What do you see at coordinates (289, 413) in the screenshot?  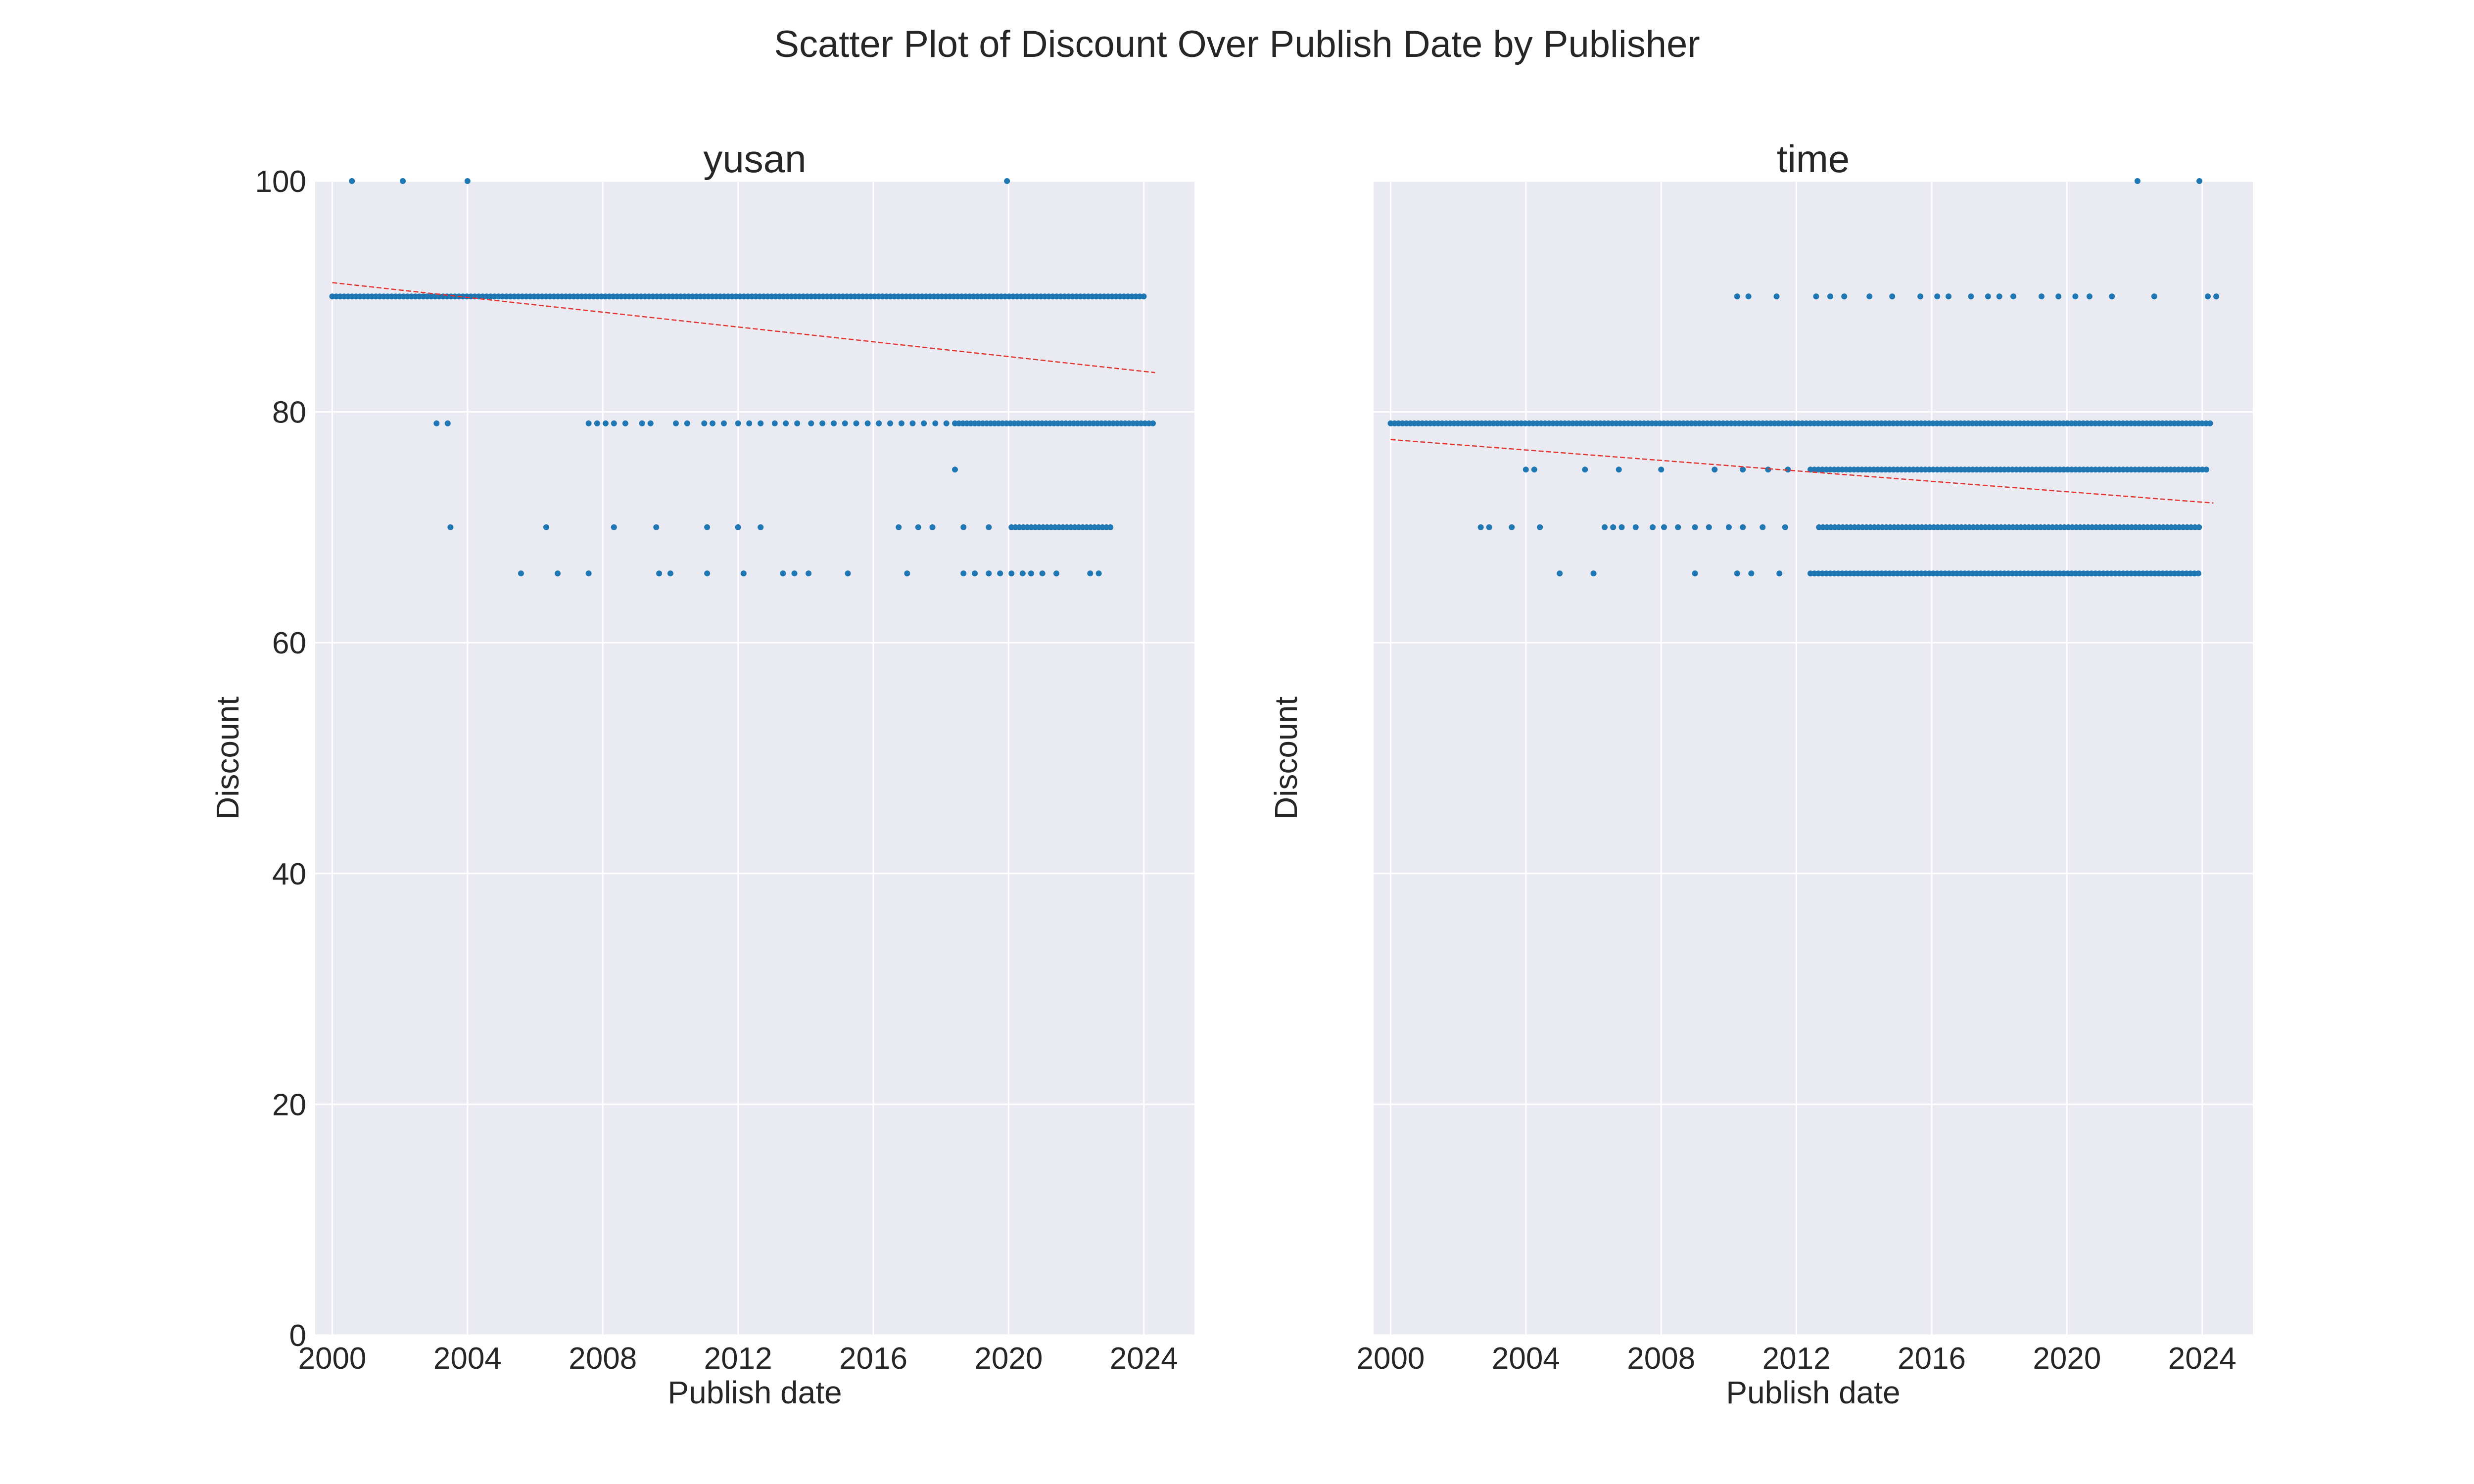 I see `y-tick-label: 80` at bounding box center [289, 413].